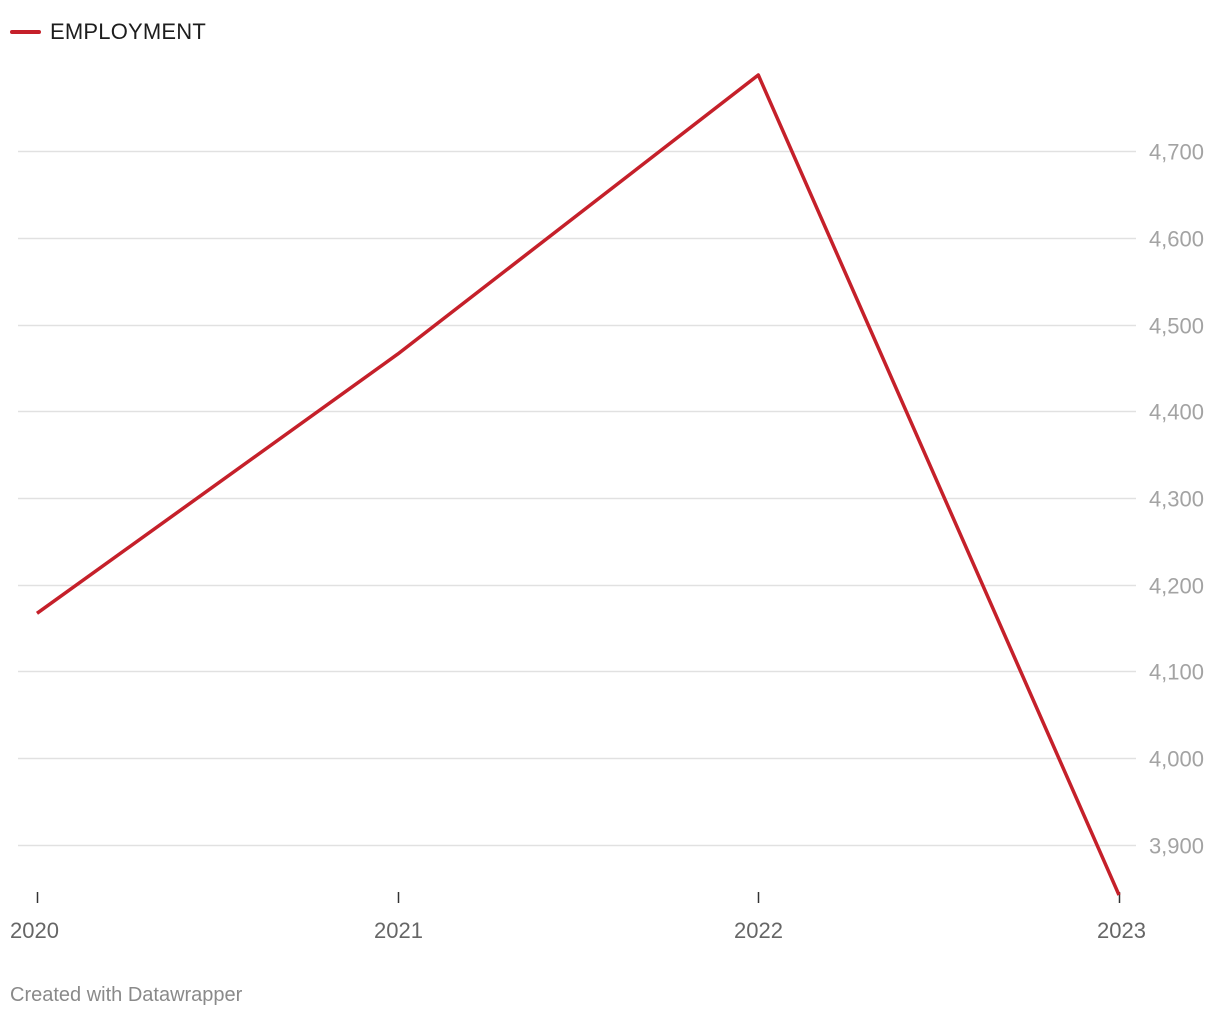 This screenshot has height=1020, width=1220. I want to click on y-tick-label: 4,000, so click(1176, 759).